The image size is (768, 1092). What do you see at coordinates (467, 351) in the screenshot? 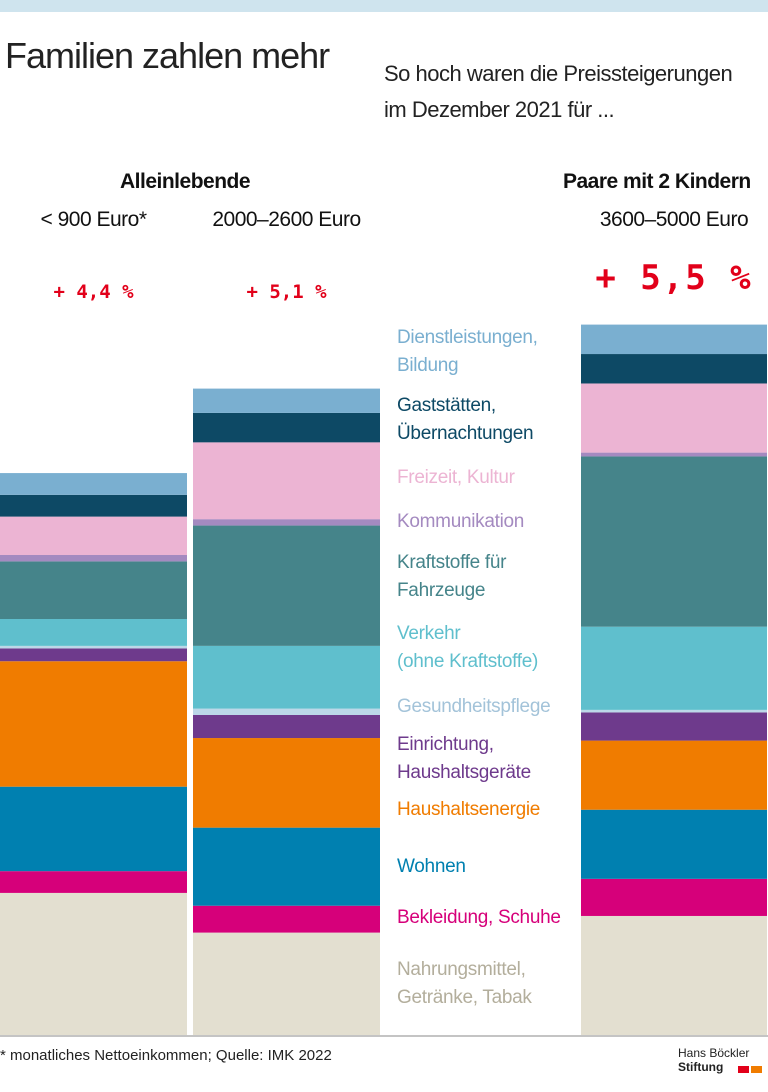
I see `series-label: Dienstleistungen, Bildung` at bounding box center [467, 351].